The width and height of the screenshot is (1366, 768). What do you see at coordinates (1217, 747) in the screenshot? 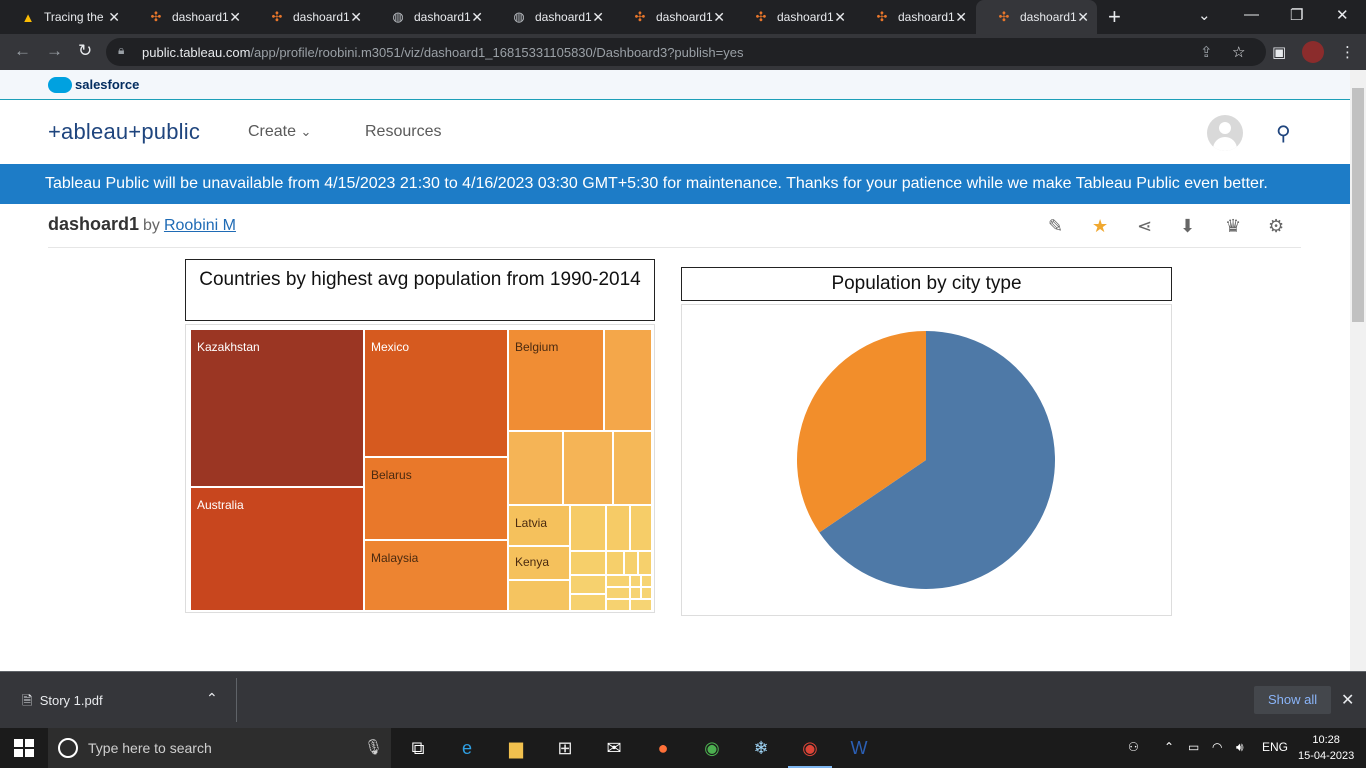
I see `wifi-icon: ◠` at bounding box center [1217, 747].